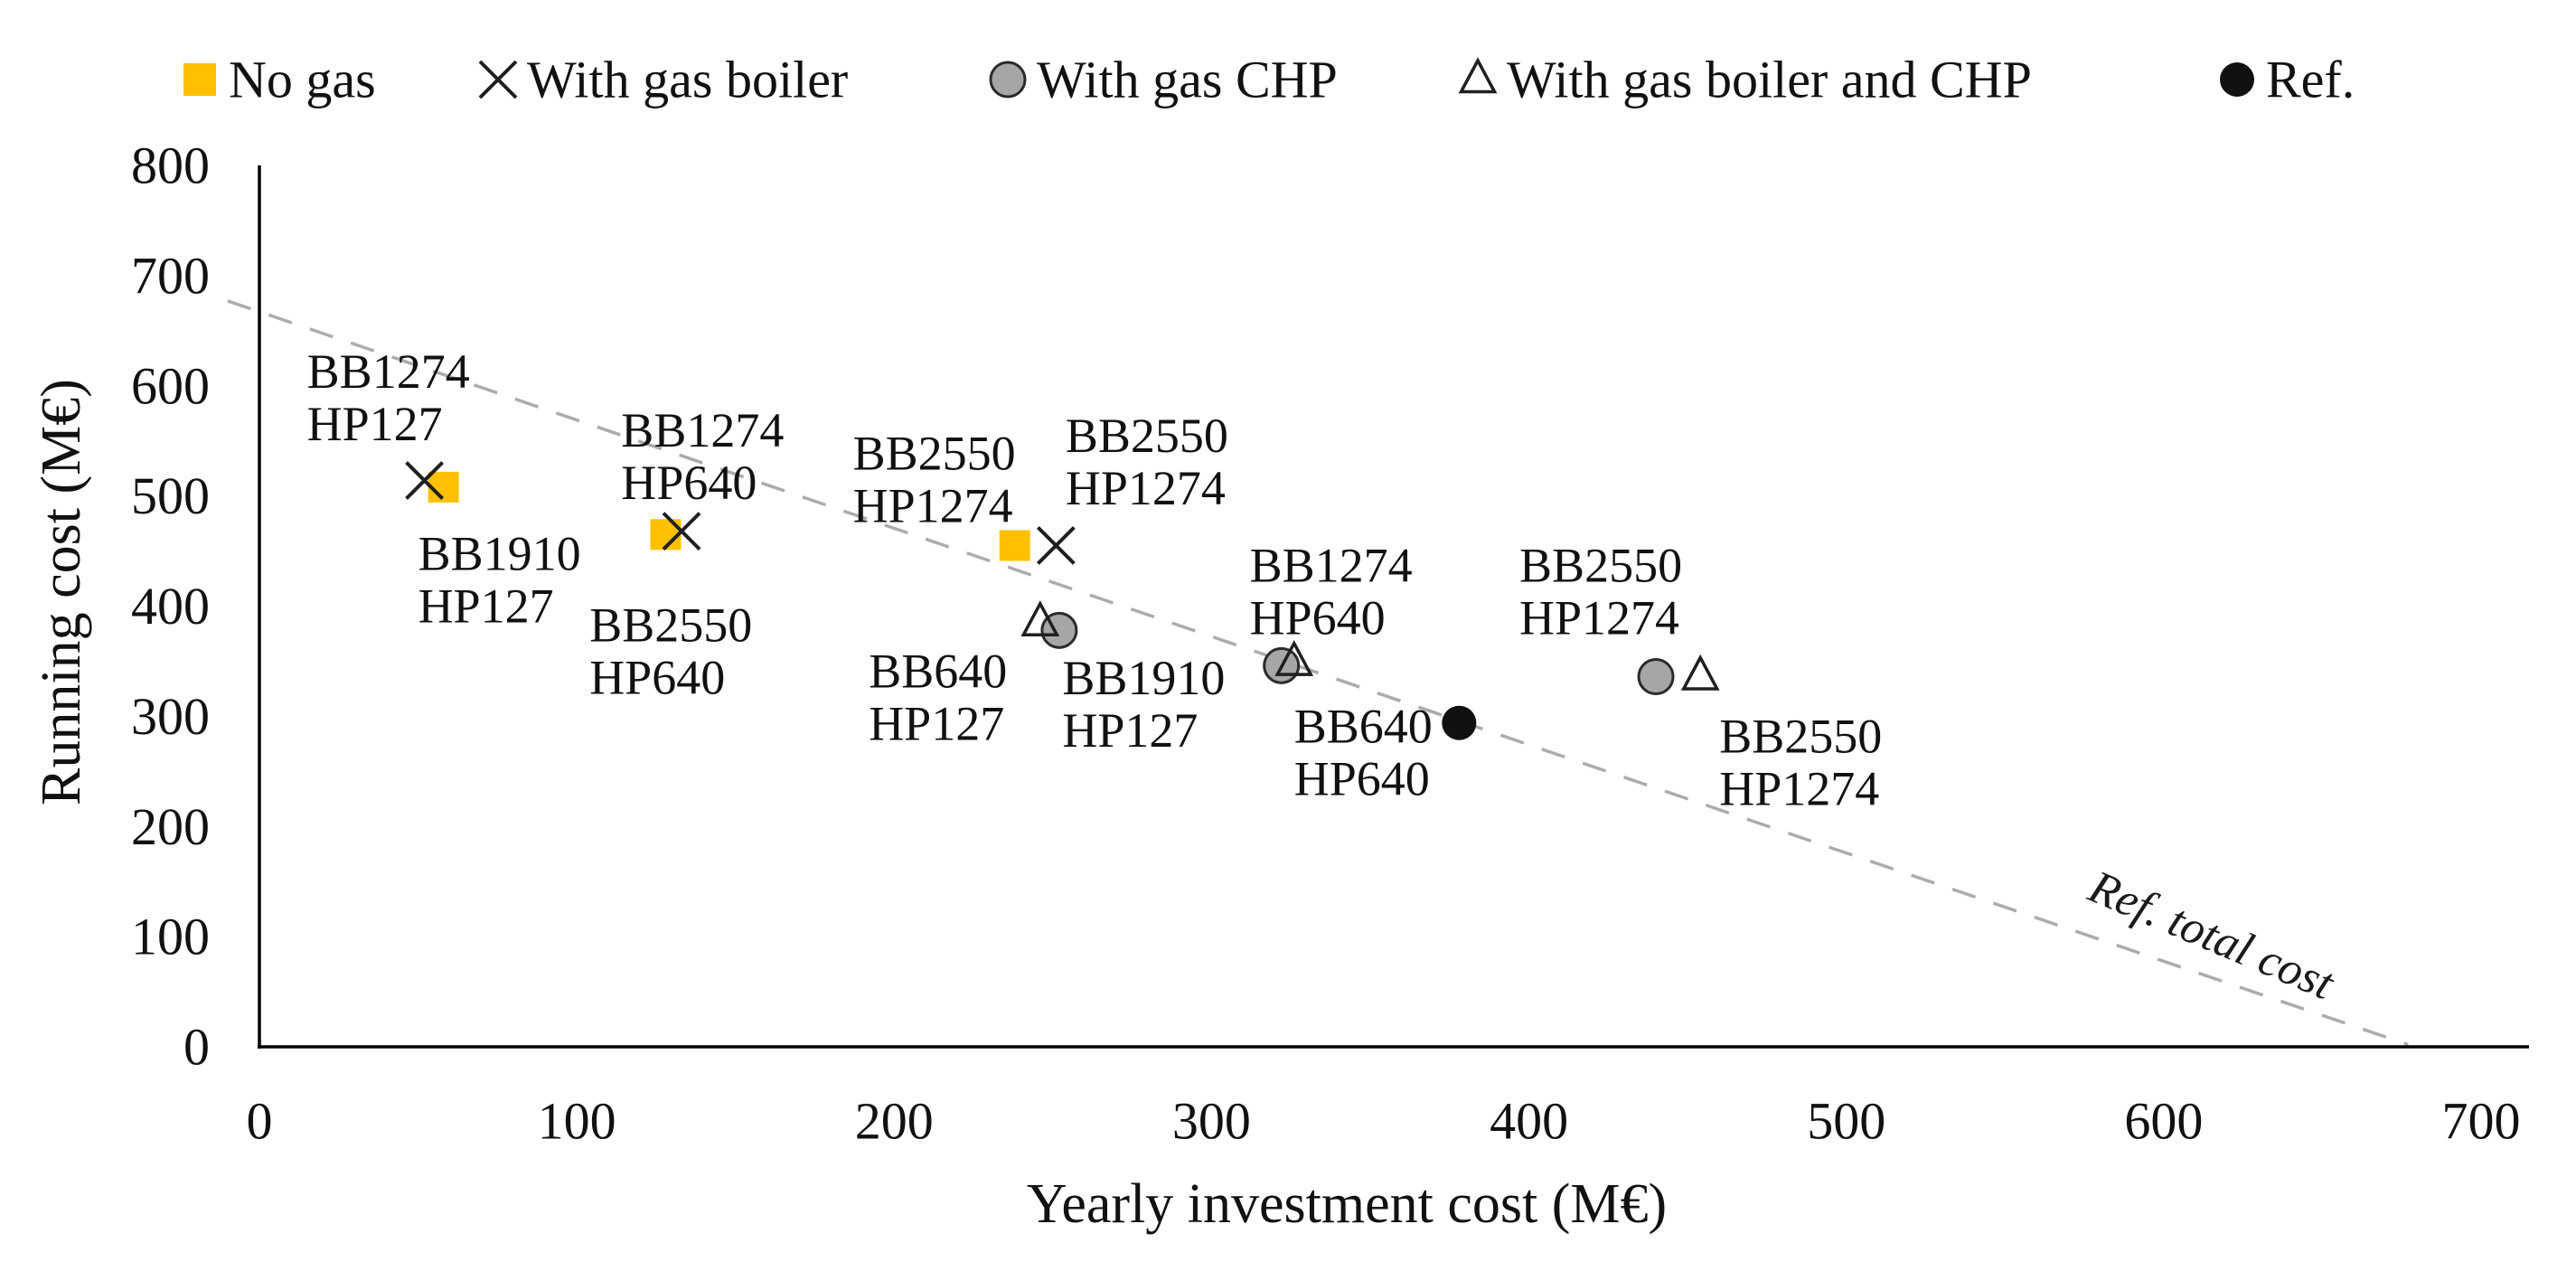  I want to click on x-tick-labels: 0 100 200 300 400 500 600 700, so click(1384, 1121).